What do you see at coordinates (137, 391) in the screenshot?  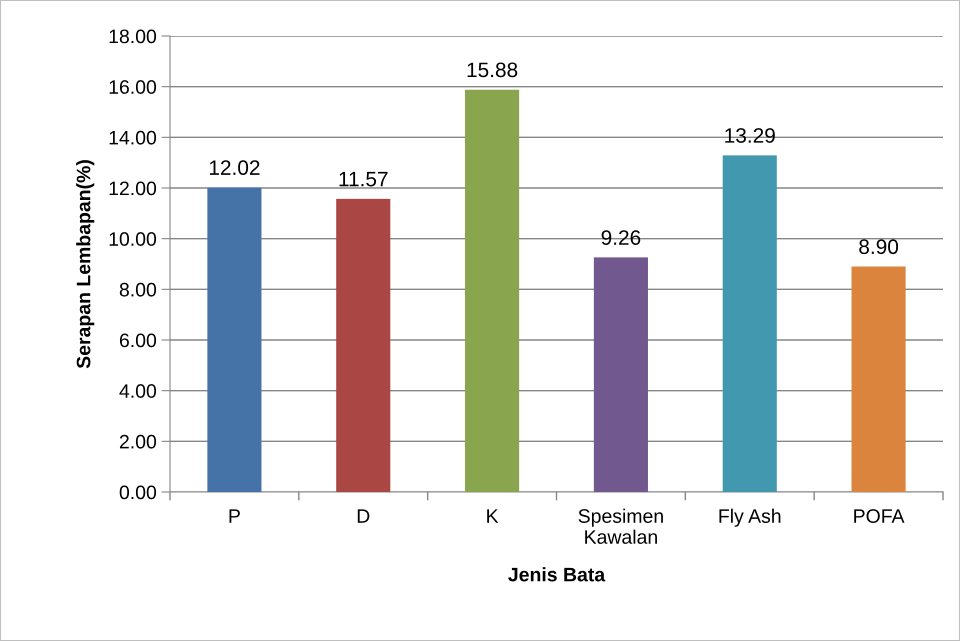 I see `y-tick-label: 4.00` at bounding box center [137, 391].